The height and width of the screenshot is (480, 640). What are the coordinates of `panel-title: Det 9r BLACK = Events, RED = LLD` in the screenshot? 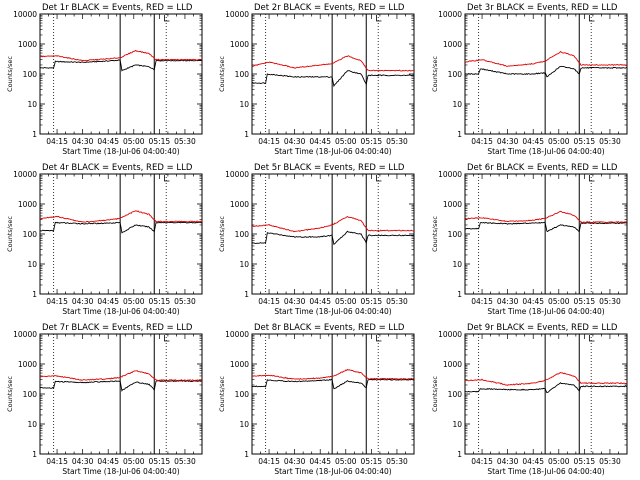 It's located at (542, 328).